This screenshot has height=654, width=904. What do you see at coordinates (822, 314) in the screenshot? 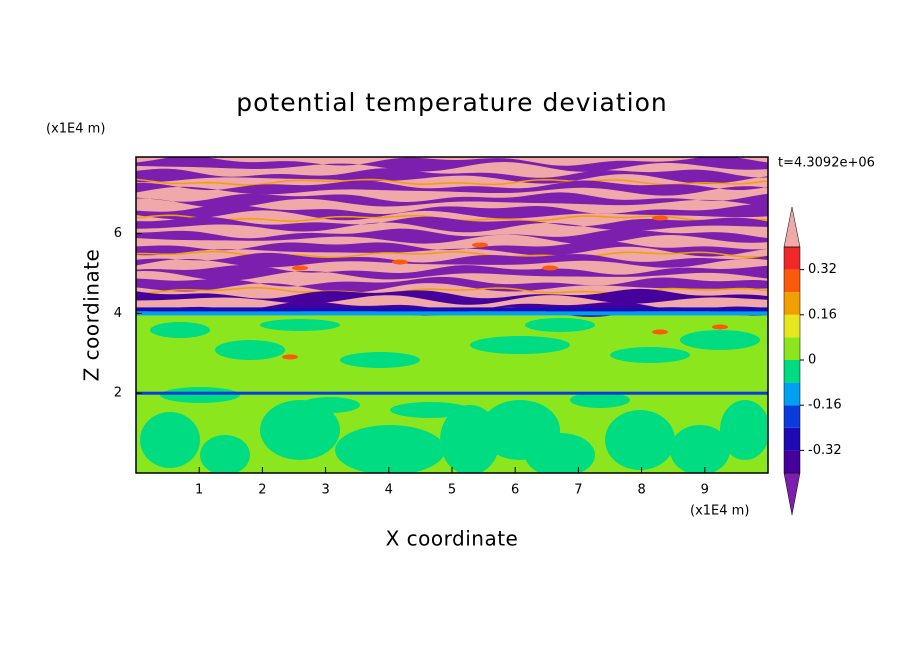
I see `colorbar-tick-label: 0.16` at bounding box center [822, 314].